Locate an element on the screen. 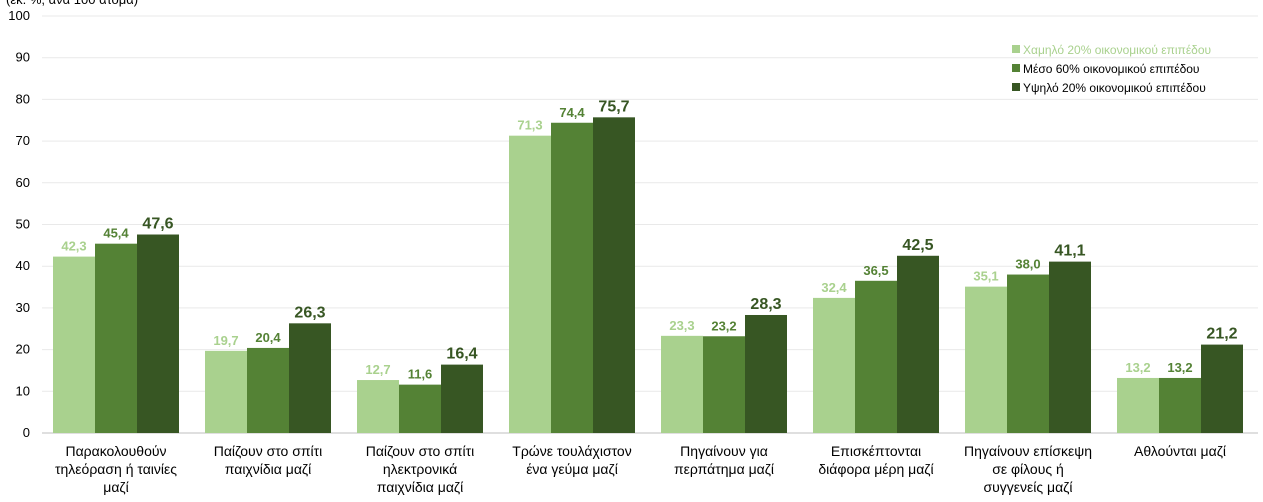 This screenshot has height=502, width=1263. legend-label: Μέσο 60% οικονομικού επιπέδου is located at coordinates (1111, 69).